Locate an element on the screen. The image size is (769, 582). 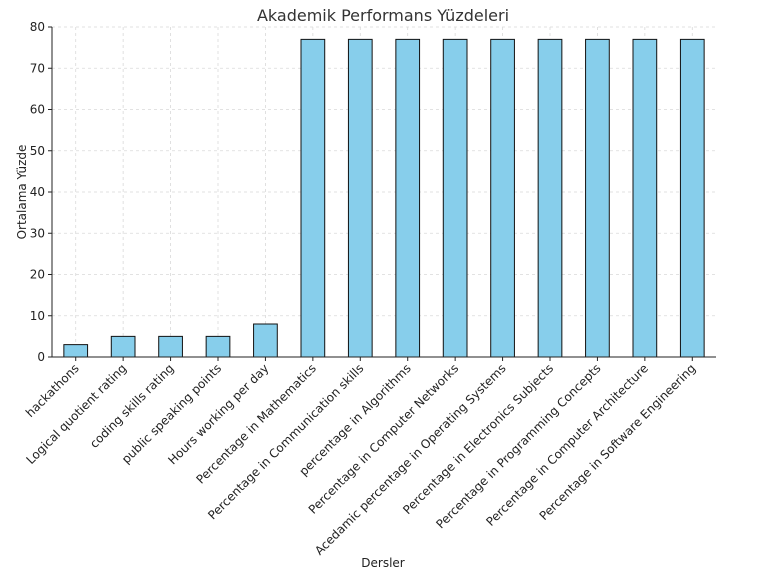
y-tick-label: 70 is located at coordinates (37, 68).